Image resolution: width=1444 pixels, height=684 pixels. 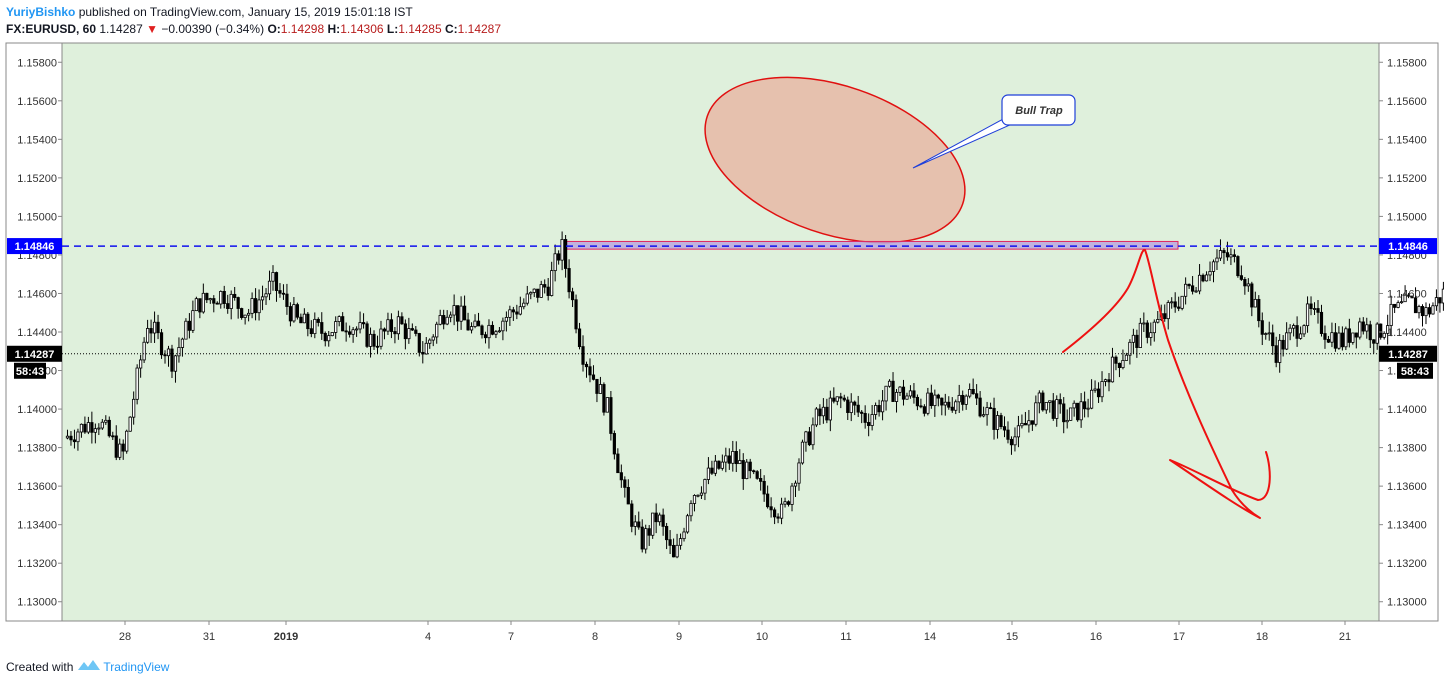 What do you see at coordinates (334, 29) in the screenshot?
I see `high-label: H:` at bounding box center [334, 29].